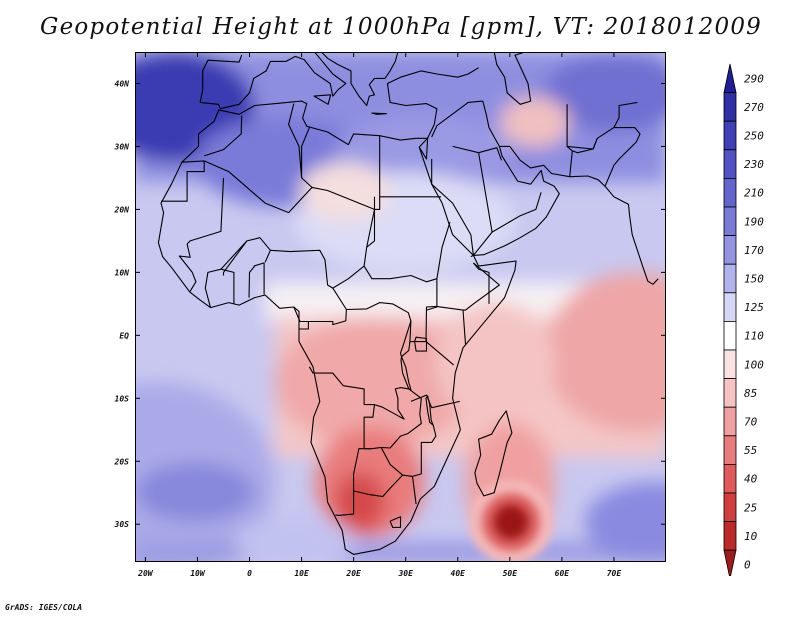 The image size is (800, 618). I want to click on colorbar-level-label: 125, so click(754, 307).